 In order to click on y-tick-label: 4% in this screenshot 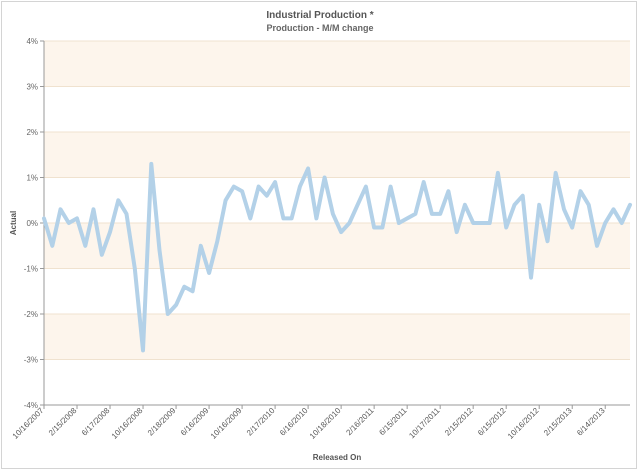, I will do `click(32, 41)`.